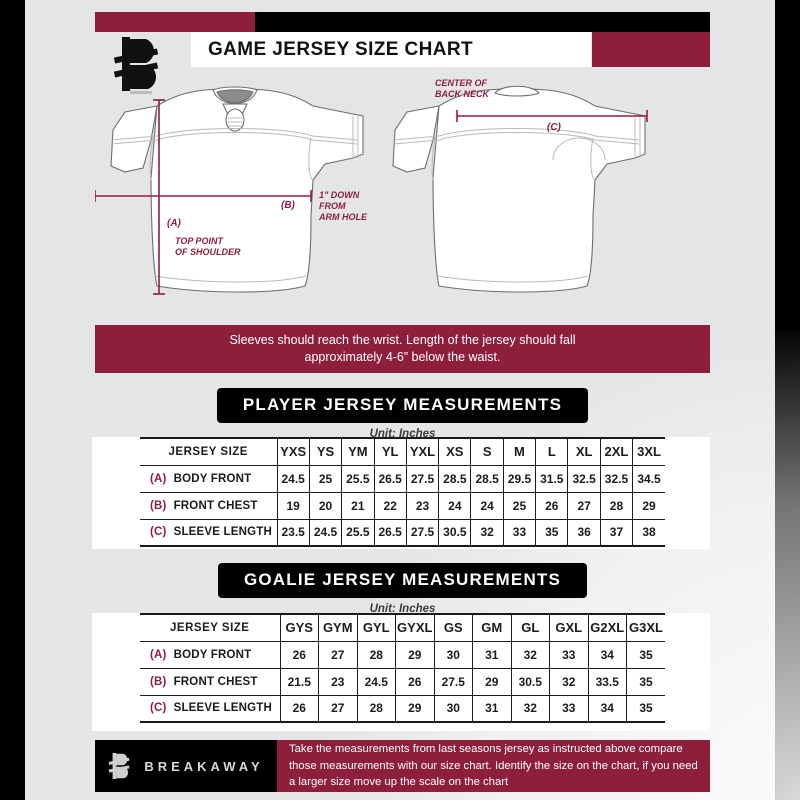 Image resolution: width=800 pixels, height=800 pixels. Describe the element at coordinates (402, 357) in the screenshot. I see `fit-note-line2: approximately 4-6” below the waist.` at that location.